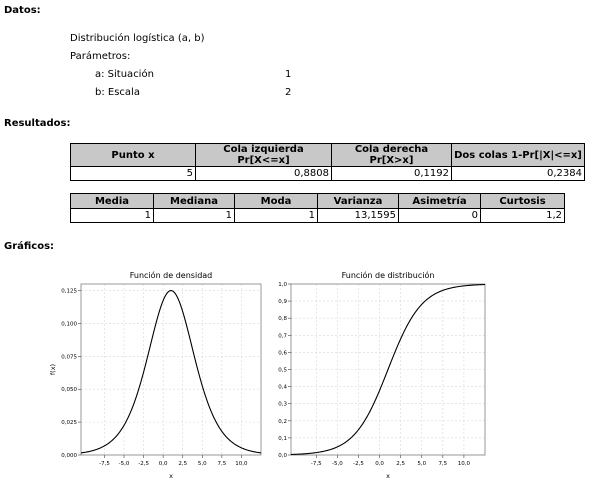 This screenshot has width=599, height=480. Describe the element at coordinates (29, 246) in the screenshot. I see `section-graficos: Gráficos:` at that location.